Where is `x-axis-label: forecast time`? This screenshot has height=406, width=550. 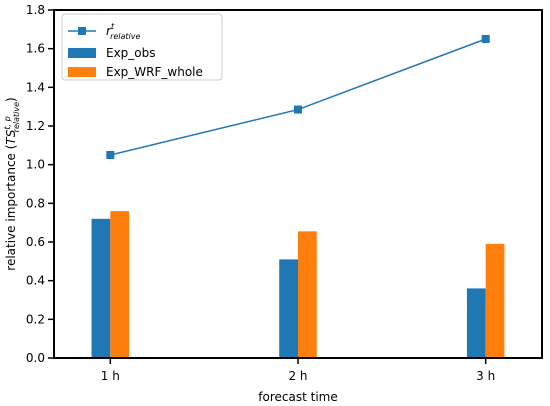
x-axis-label: forecast time is located at coordinates (297, 397).